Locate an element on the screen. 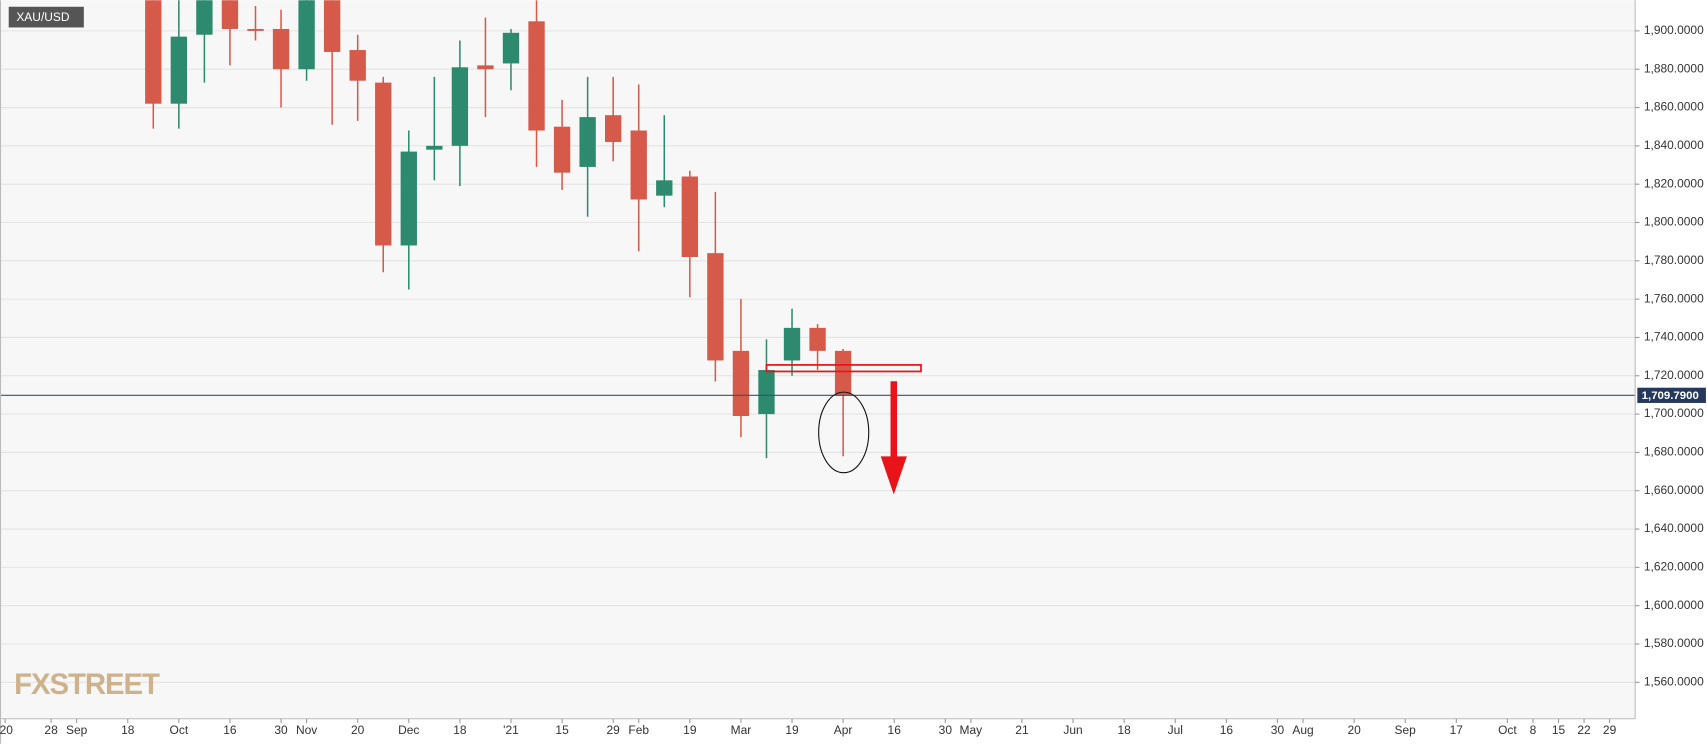 This screenshot has width=1707, height=744. y-tick-label: 1,720.0000 is located at coordinates (1674, 375).